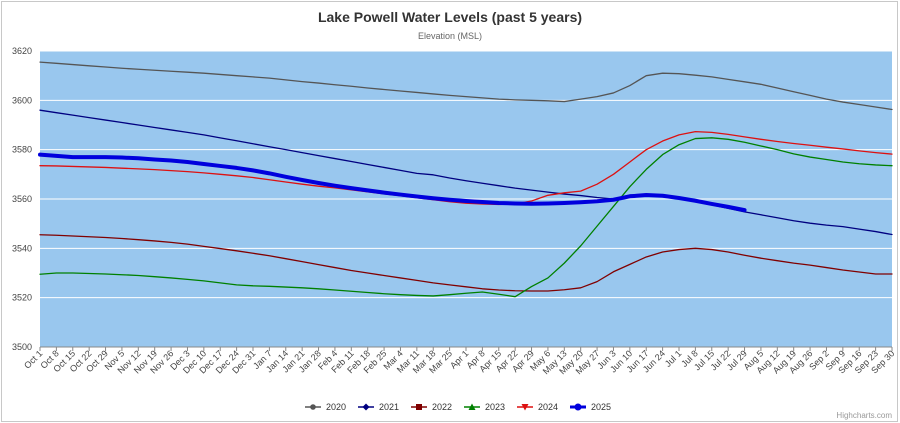 The image size is (900, 423). What do you see at coordinates (22, 150) in the screenshot?
I see `y-tick-label: 3580` at bounding box center [22, 150].